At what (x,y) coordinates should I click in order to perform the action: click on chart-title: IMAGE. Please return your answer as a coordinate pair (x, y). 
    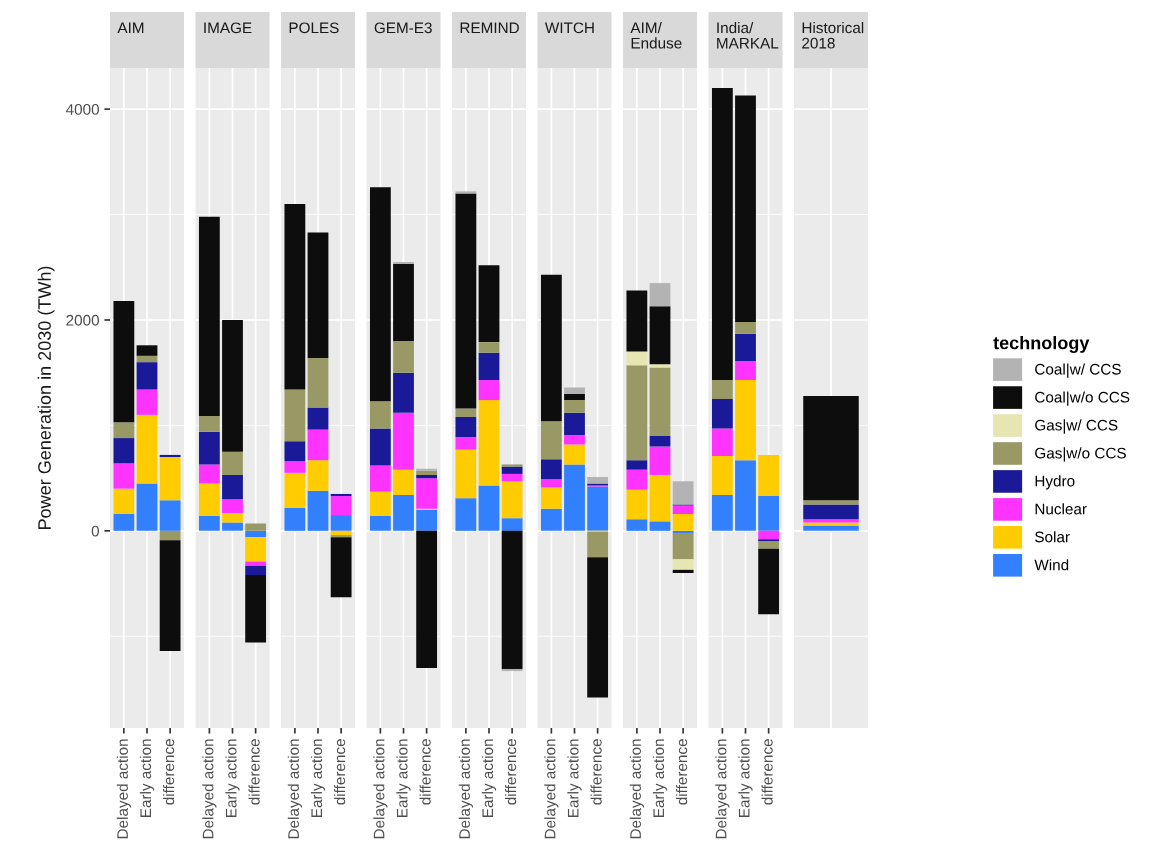
    Looking at the image, I should click on (228, 28).